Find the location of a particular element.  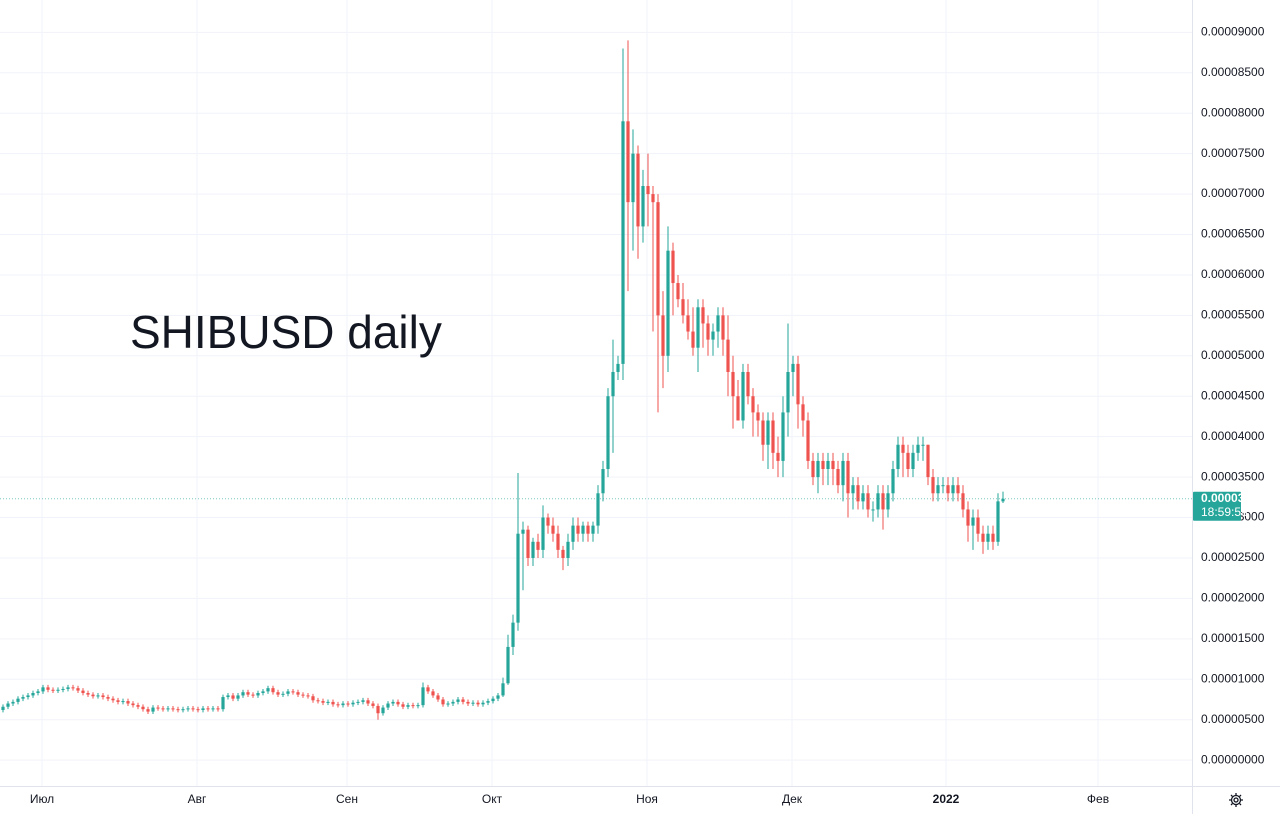

y-tick-label: 0.00000500 is located at coordinates (1233, 719).